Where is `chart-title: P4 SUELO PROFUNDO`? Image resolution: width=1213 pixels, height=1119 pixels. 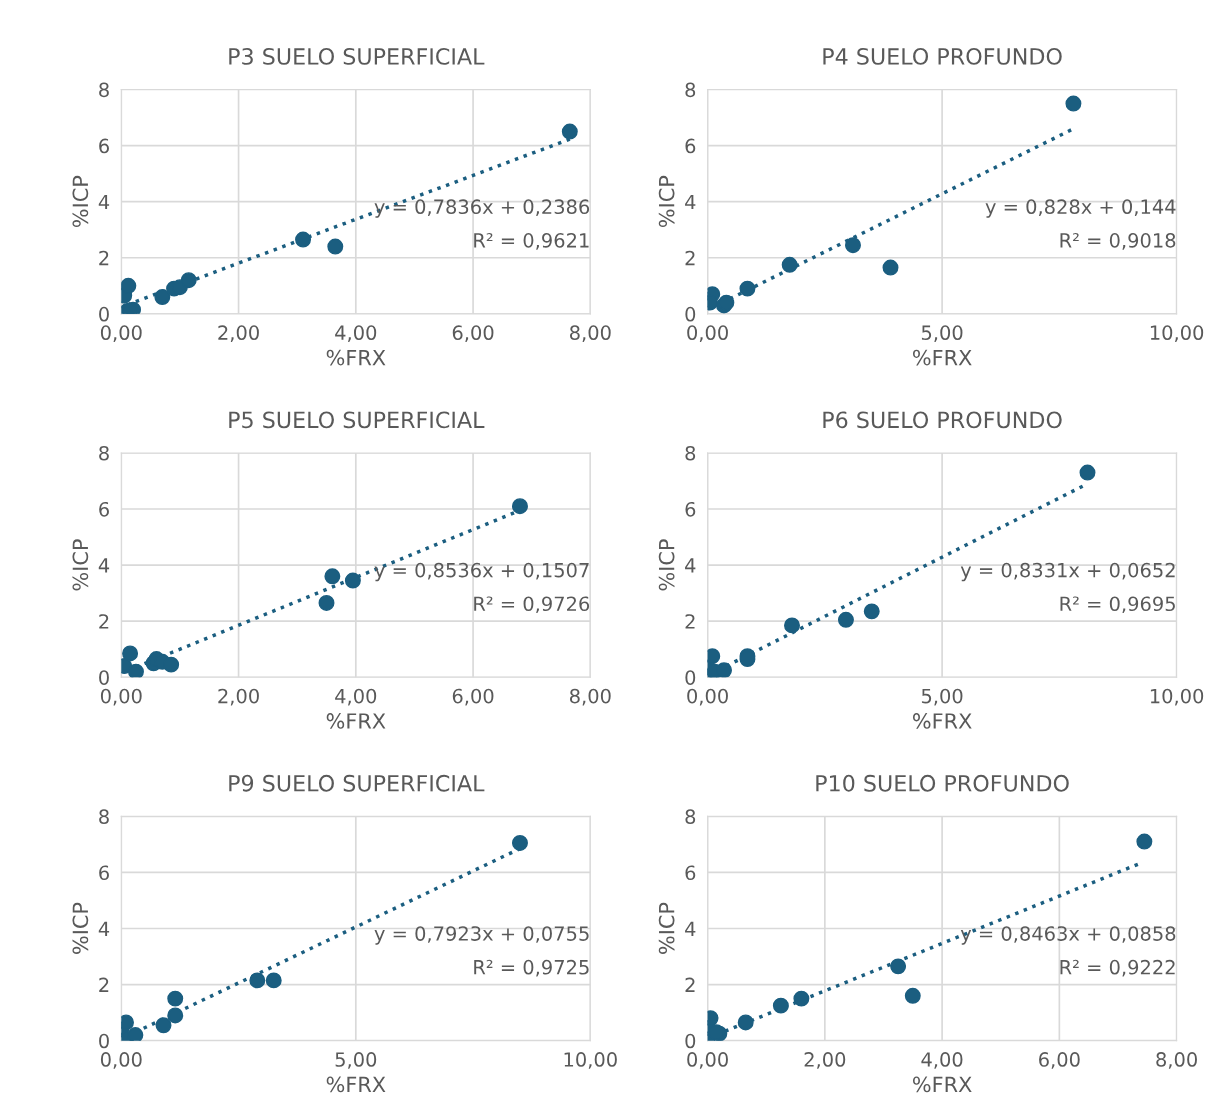
chart-title: P4 SUELO PROFUNDO is located at coordinates (942, 56).